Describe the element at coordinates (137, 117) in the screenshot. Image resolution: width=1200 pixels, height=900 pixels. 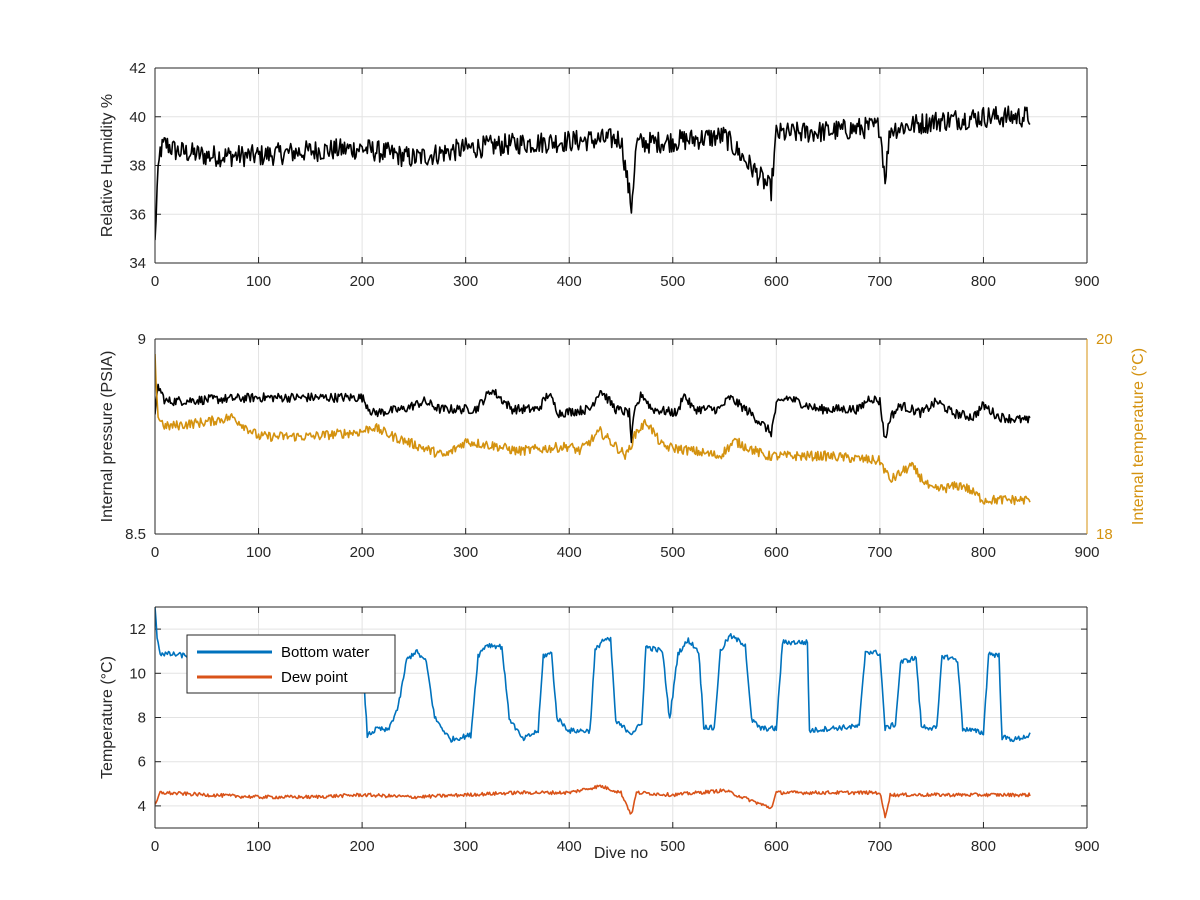
I see `y-tick-label: 40` at that location.